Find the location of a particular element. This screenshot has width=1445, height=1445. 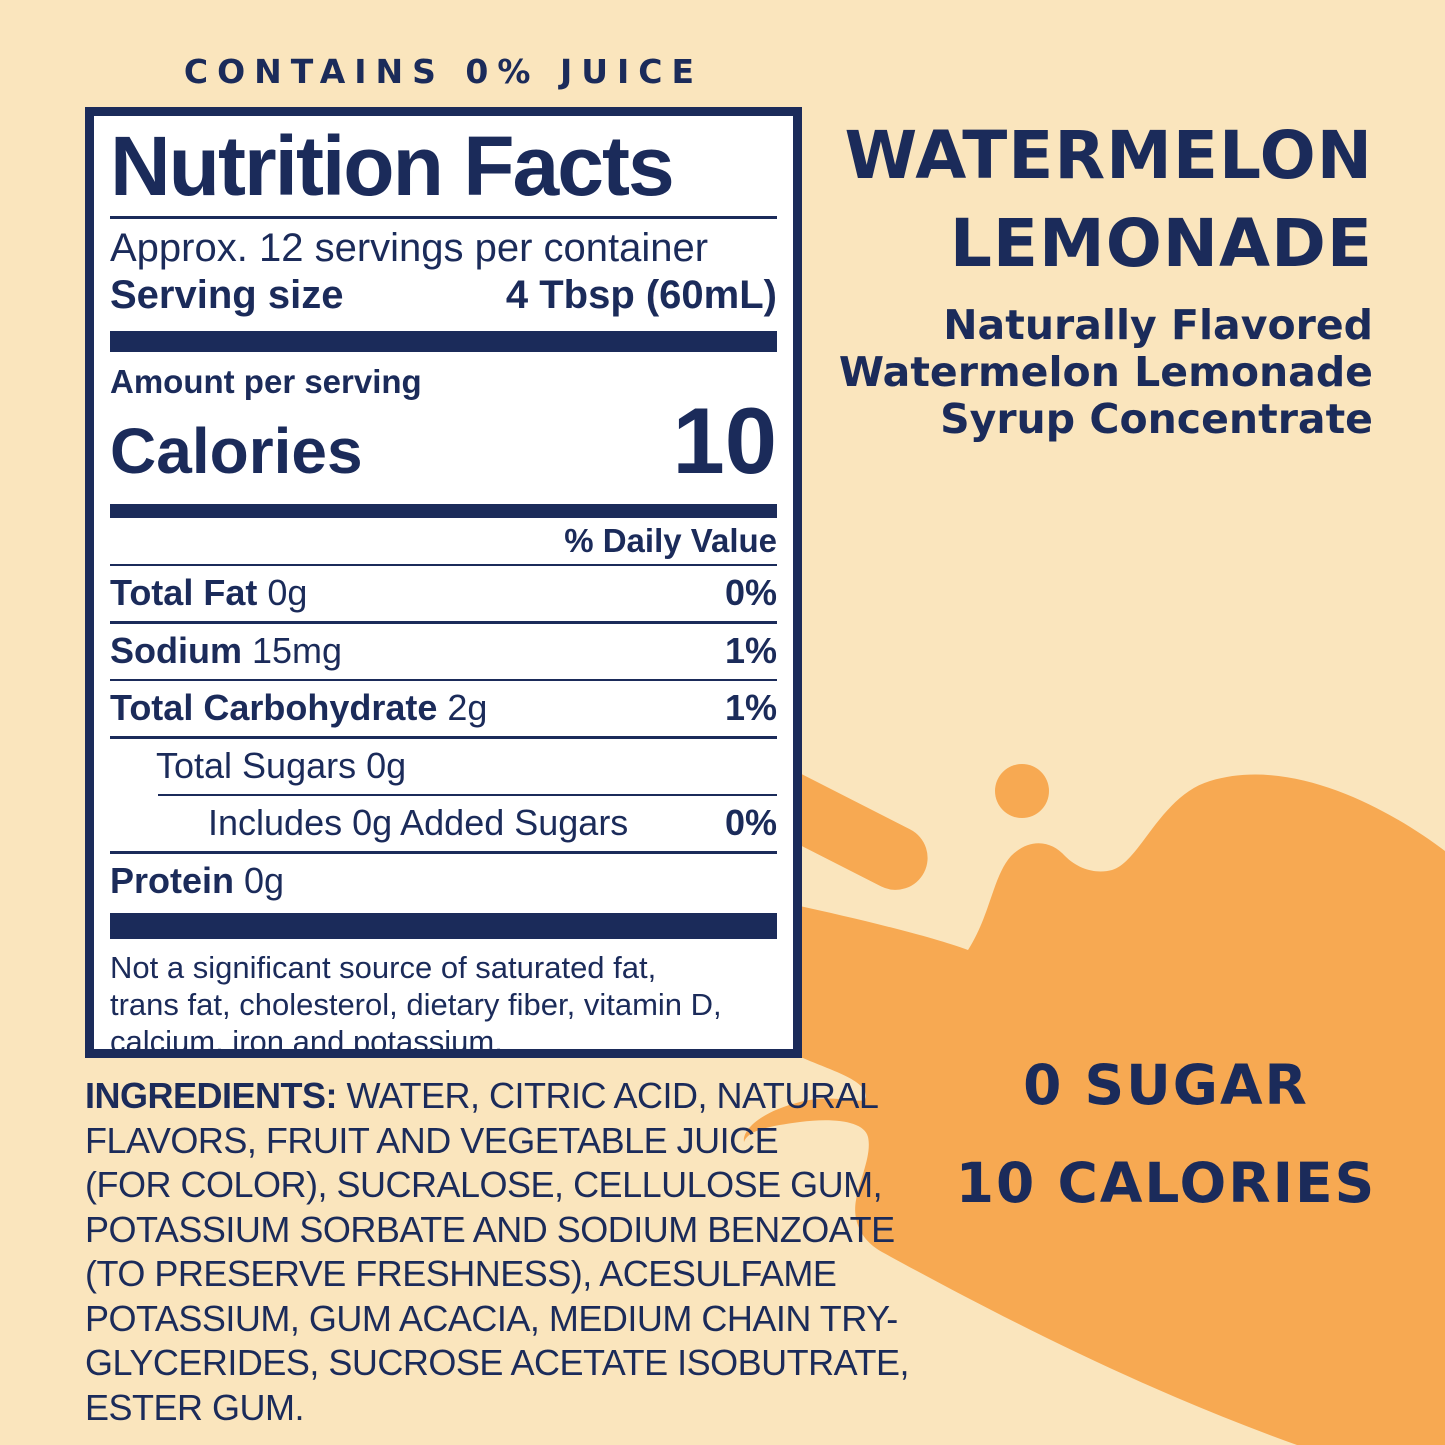

nutrient-amount: 15mg is located at coordinates (297, 650).